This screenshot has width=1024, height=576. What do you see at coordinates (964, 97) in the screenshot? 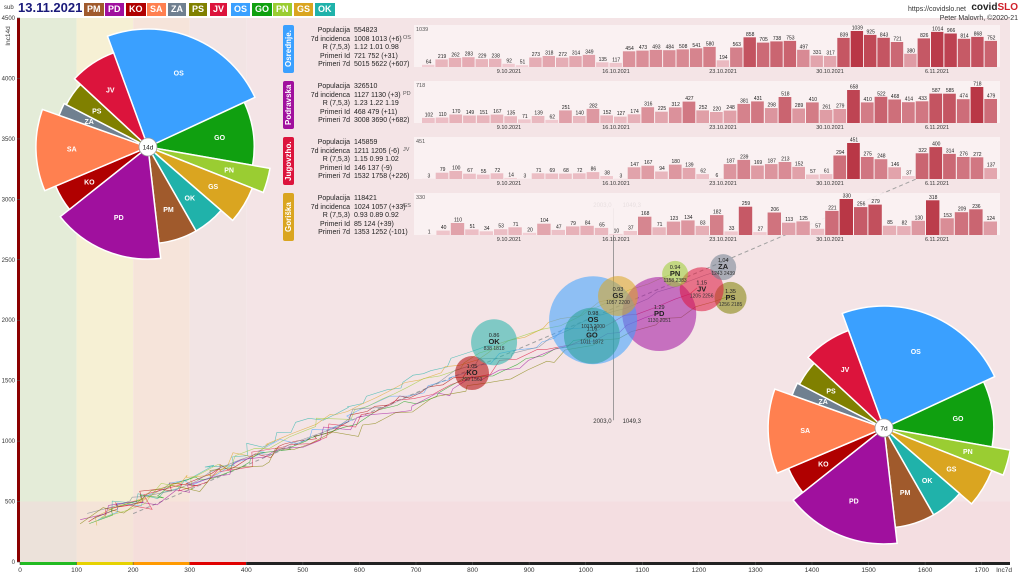
I see `bar-label-pd-39: 474` at bounding box center [964, 97].